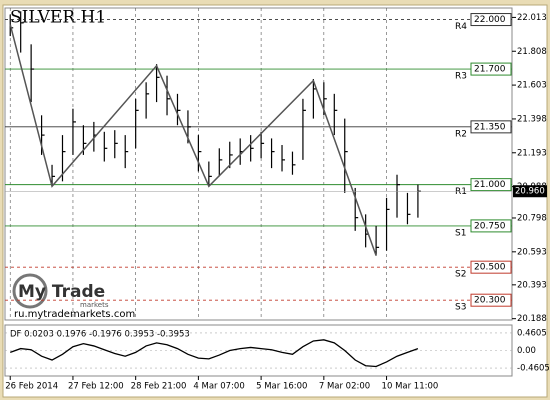 The height and width of the screenshot is (400, 550). I want to click on current-price-label: 20.960, so click(530, 192).